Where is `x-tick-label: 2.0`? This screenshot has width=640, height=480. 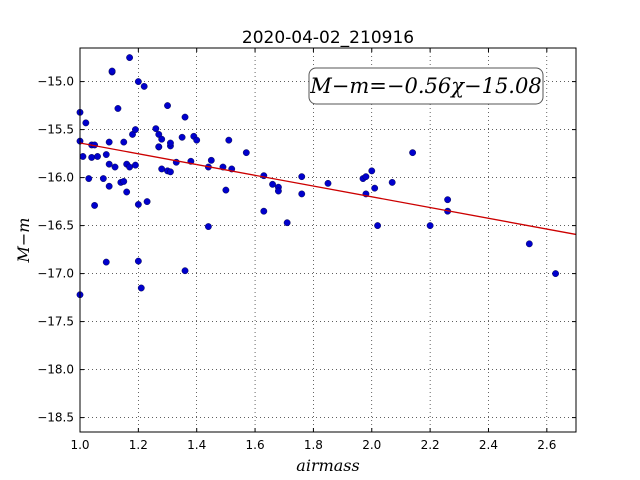
x-tick-label: 2.0 is located at coordinates (371, 445).